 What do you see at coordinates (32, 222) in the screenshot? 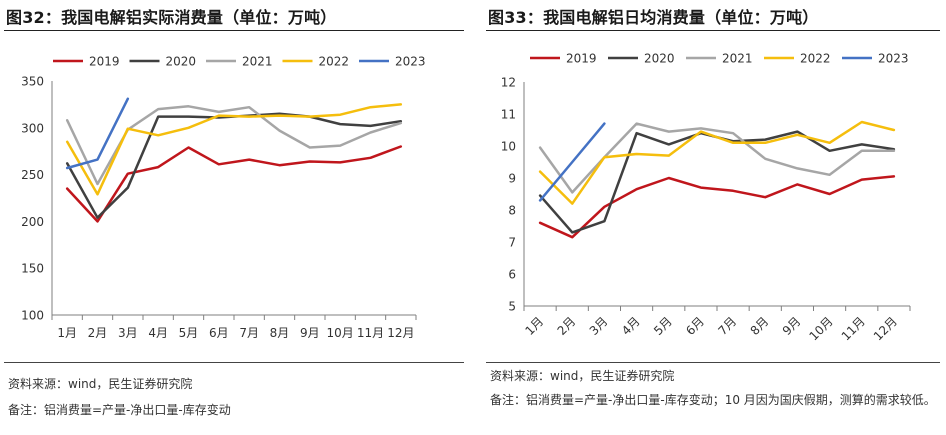
I see `y-tick-label: 200` at bounding box center [32, 222].